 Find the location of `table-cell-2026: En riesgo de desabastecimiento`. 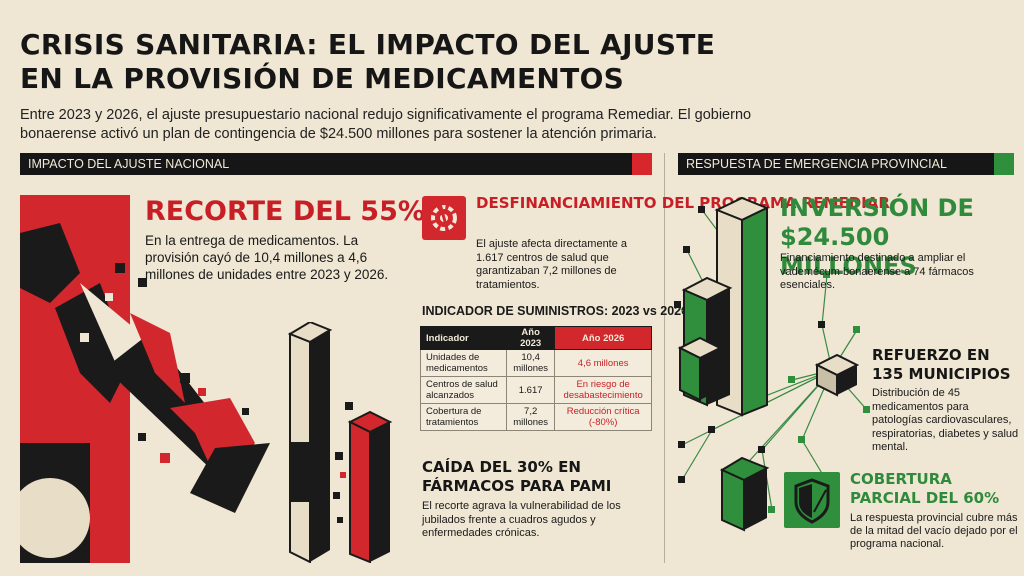

table-cell-2026: En riesgo de desabastecimiento is located at coordinates (603, 390).